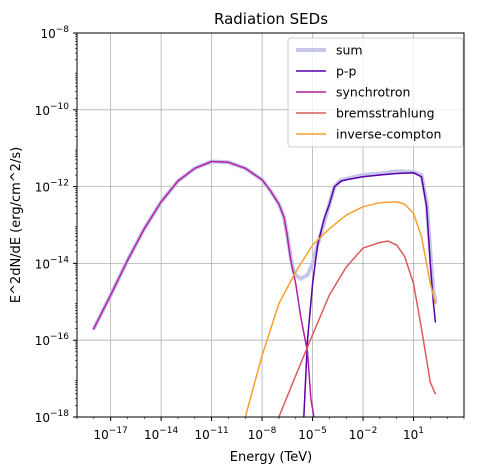 The width and height of the screenshot is (479, 475). Describe the element at coordinates (56, 225) in the screenshot. I see `y-ticks: 10−18 10−16 10−14 10−12 10−10 10−8` at that location.